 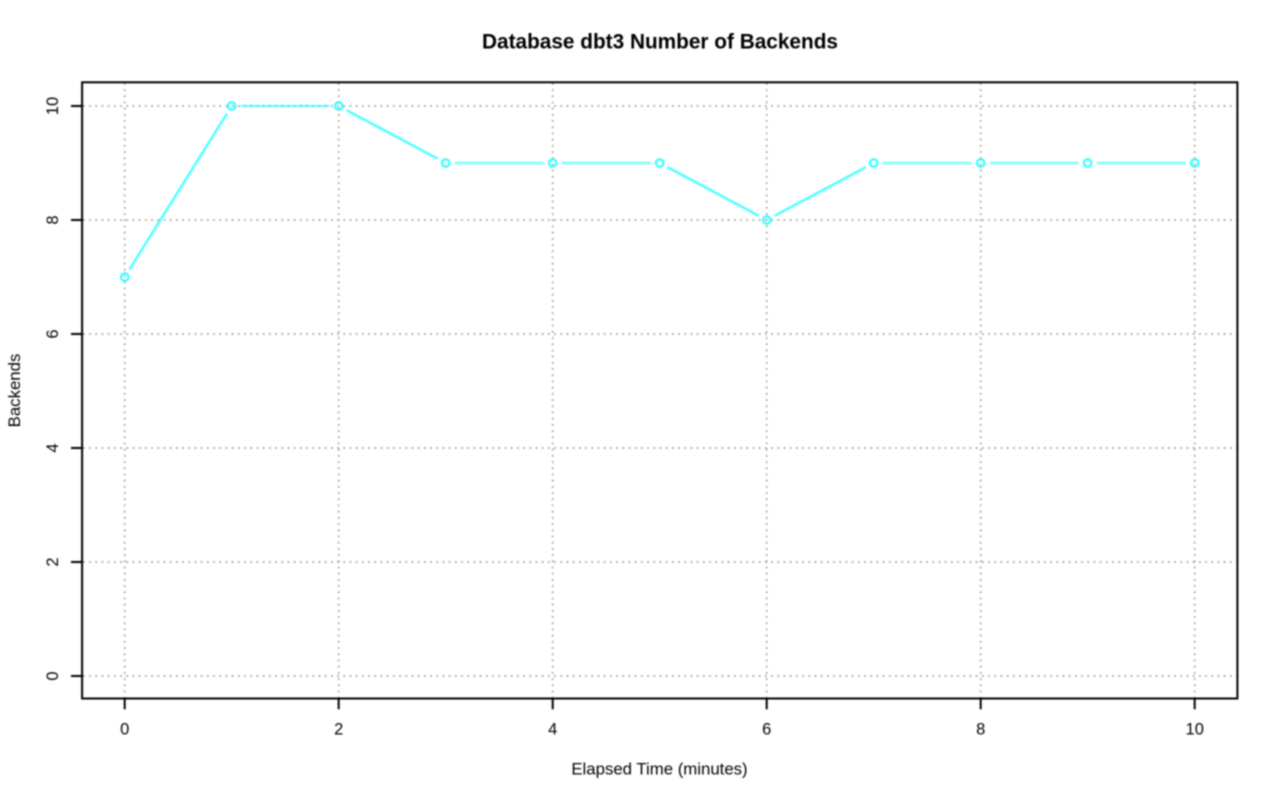 I want to click on svg-text: Elapsed Time (minutes), so click(x=659, y=769).